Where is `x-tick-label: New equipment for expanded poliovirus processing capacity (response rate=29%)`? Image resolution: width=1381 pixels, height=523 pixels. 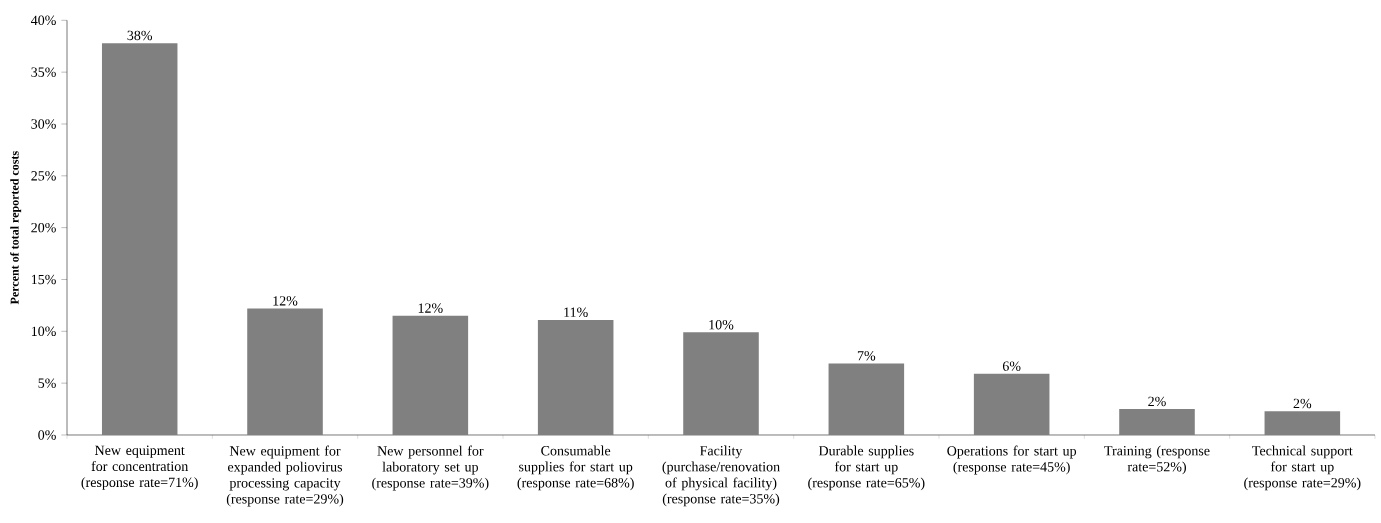
x-tick-label: New equipment for expanded poliovirus processing capacity (response rate=29%) is located at coordinates (285, 476).